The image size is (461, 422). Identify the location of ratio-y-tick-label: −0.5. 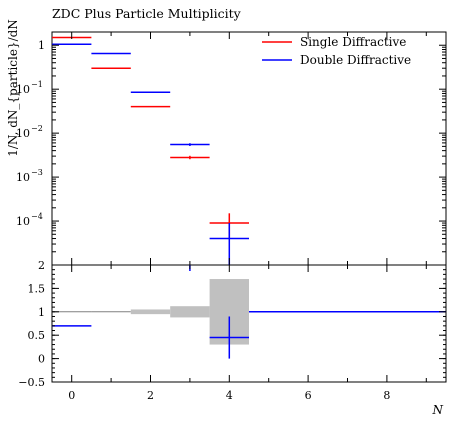
(31, 382).